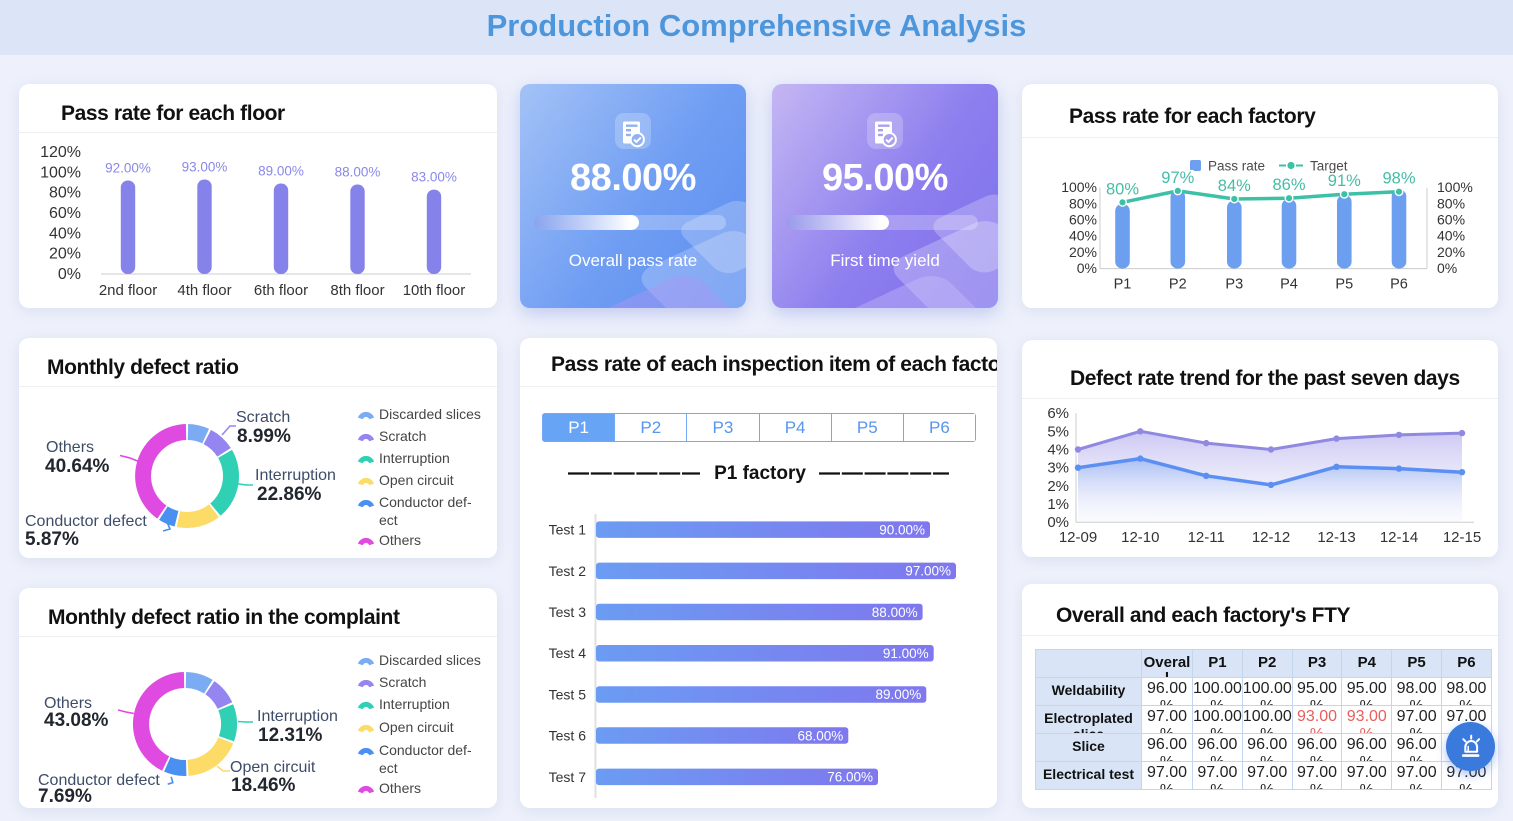 Image resolution: width=1513 pixels, height=821 pixels. I want to click on svg-text: 76.00%, so click(850, 777).